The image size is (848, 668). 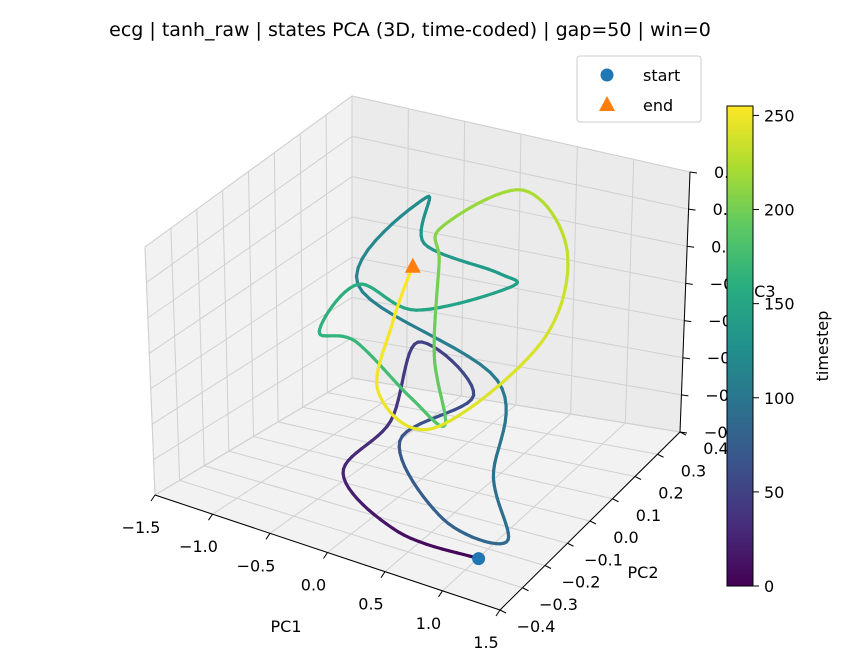 What do you see at coordinates (428, 623) in the screenshot?
I see `x-tick-label: 1.0` at bounding box center [428, 623].